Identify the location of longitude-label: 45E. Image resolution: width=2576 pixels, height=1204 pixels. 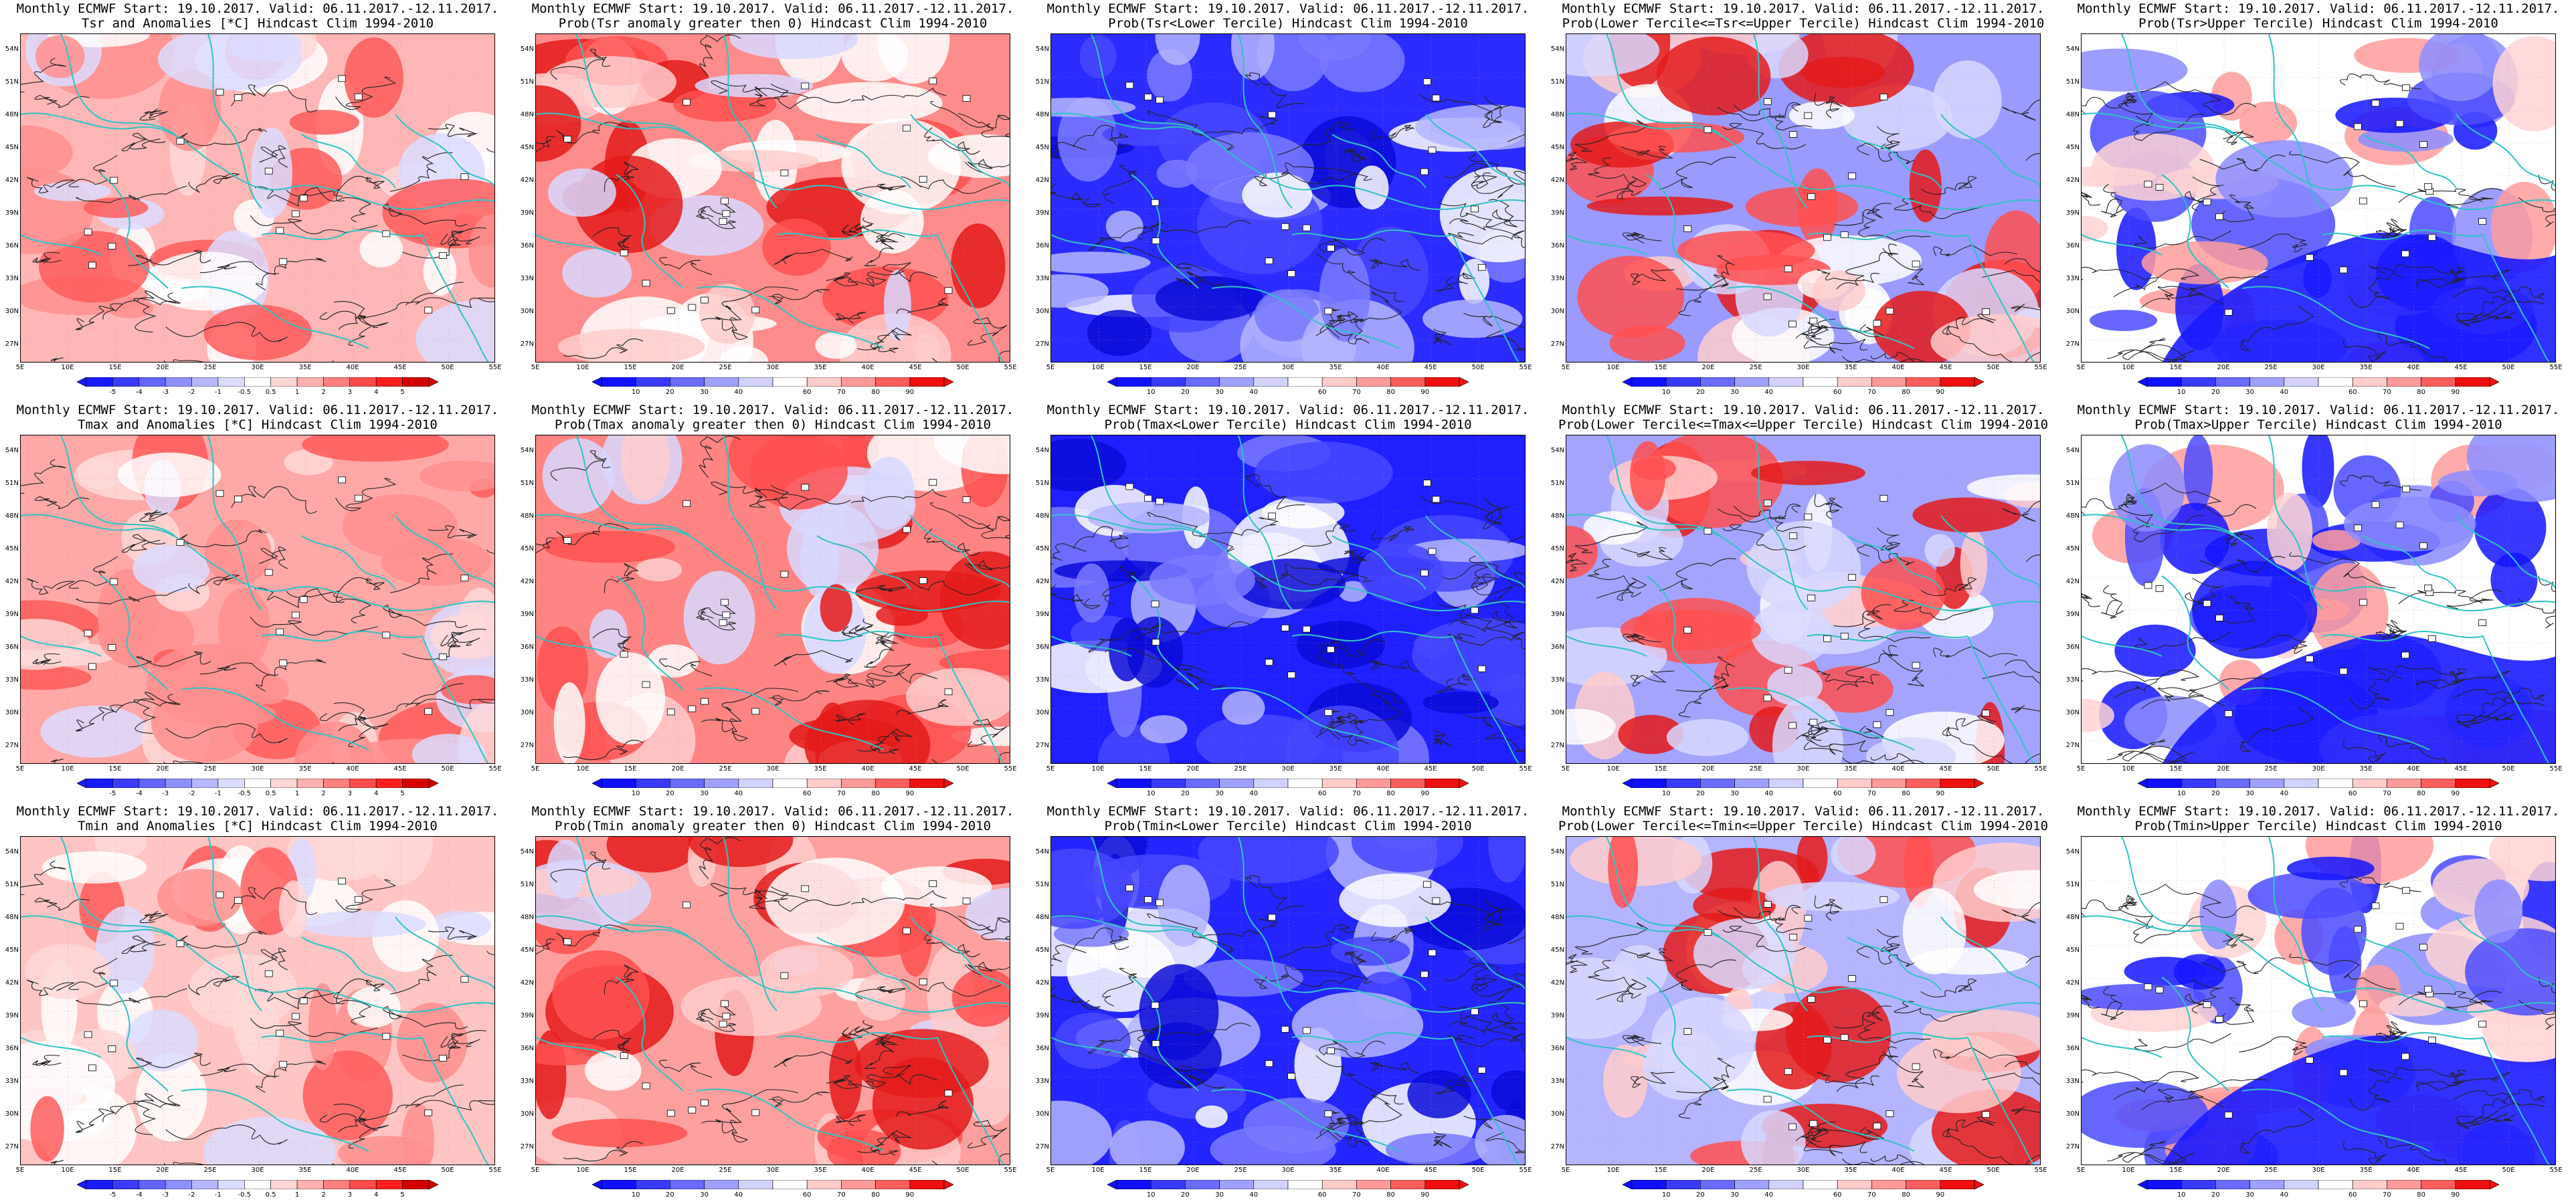
(1430, 769).